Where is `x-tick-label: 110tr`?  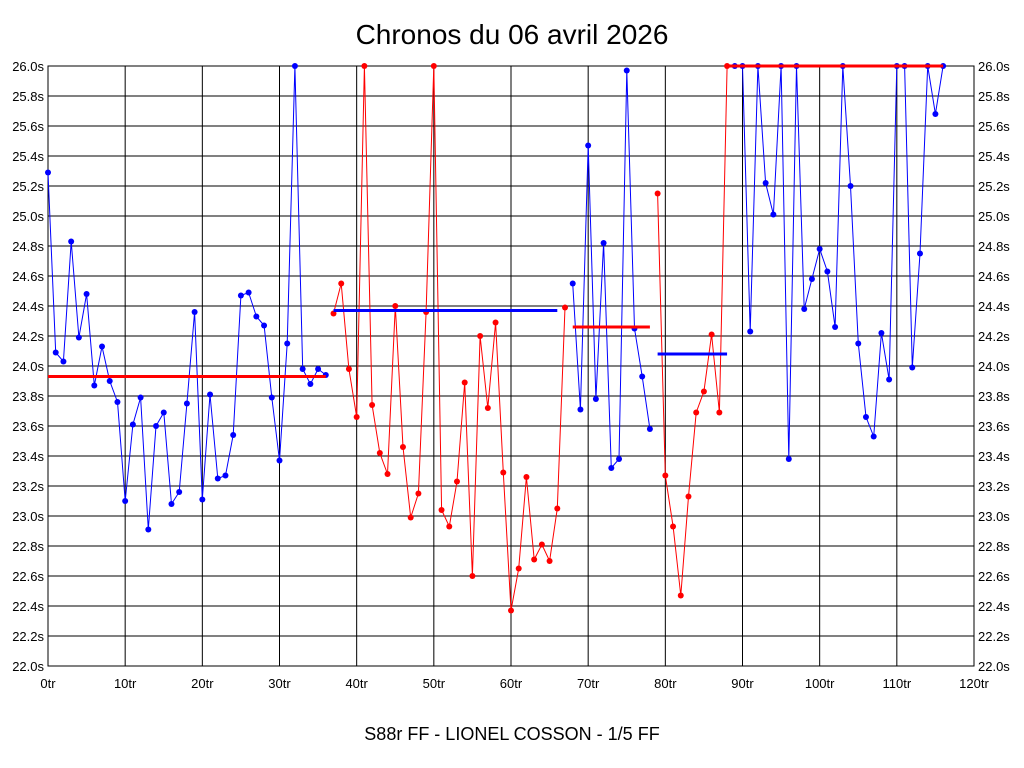
x-tick-label: 110tr is located at coordinates (896, 683).